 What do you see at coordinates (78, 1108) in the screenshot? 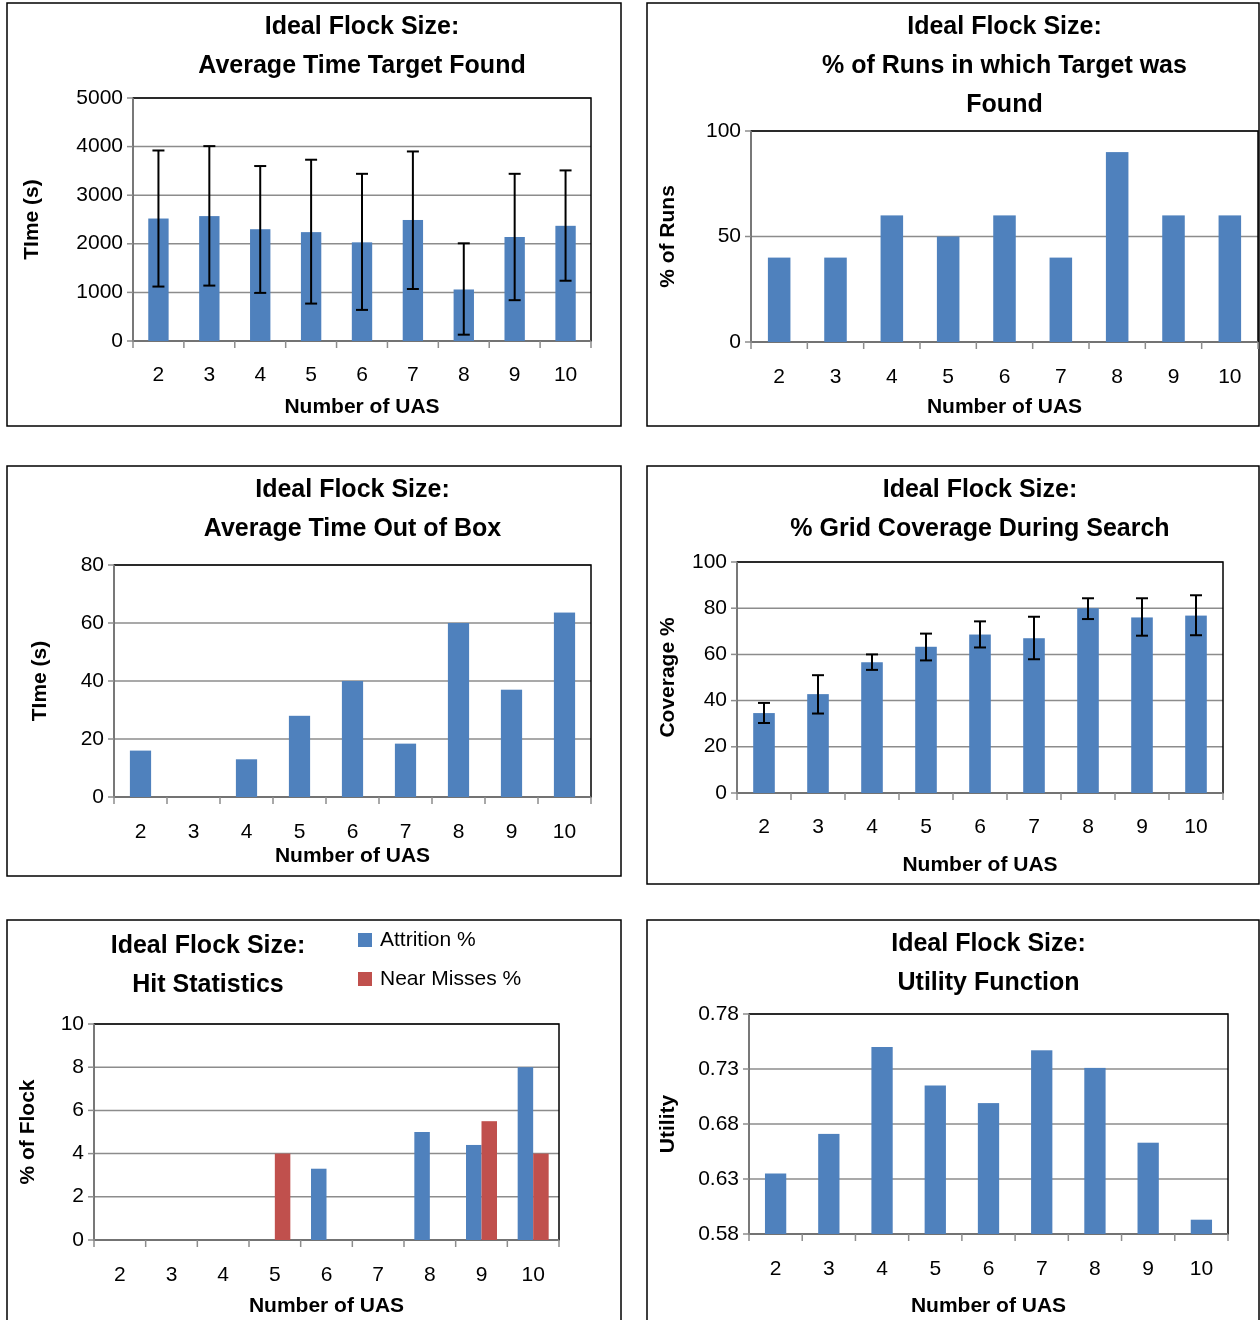
I see `y-tick-label: 6` at bounding box center [78, 1108].